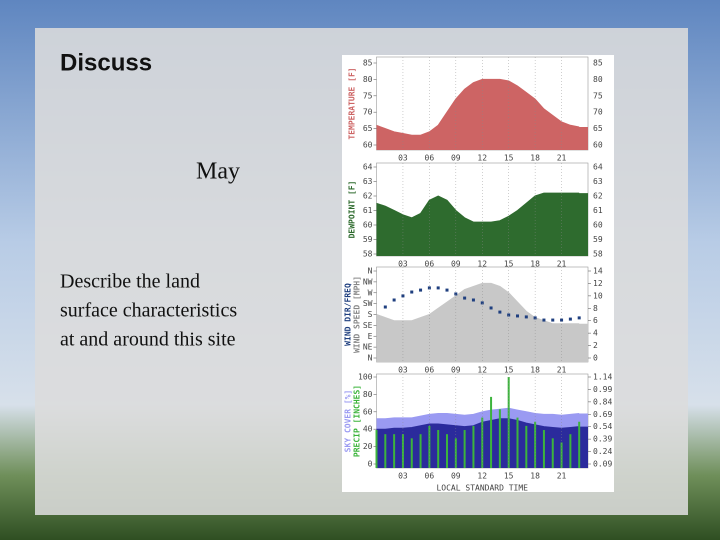 The width and height of the screenshot is (720, 545). What do you see at coordinates (352, 103) in the screenshot?
I see `y-axis-label: TEMPERATURE [F]` at bounding box center [352, 103].